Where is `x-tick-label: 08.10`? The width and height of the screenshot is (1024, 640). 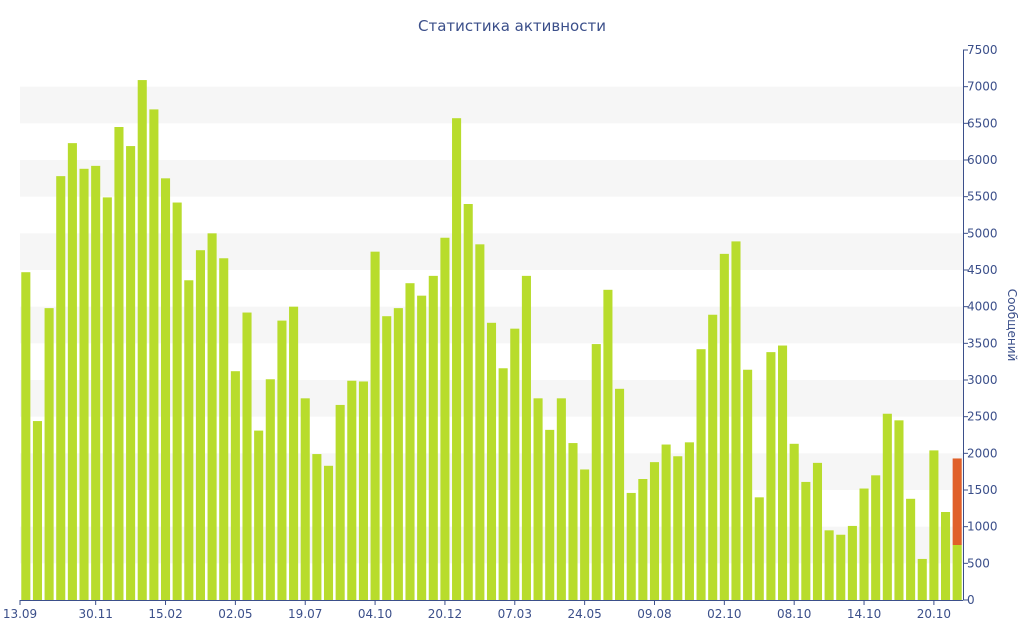 x-tick-label: 08.10 is located at coordinates (794, 614).